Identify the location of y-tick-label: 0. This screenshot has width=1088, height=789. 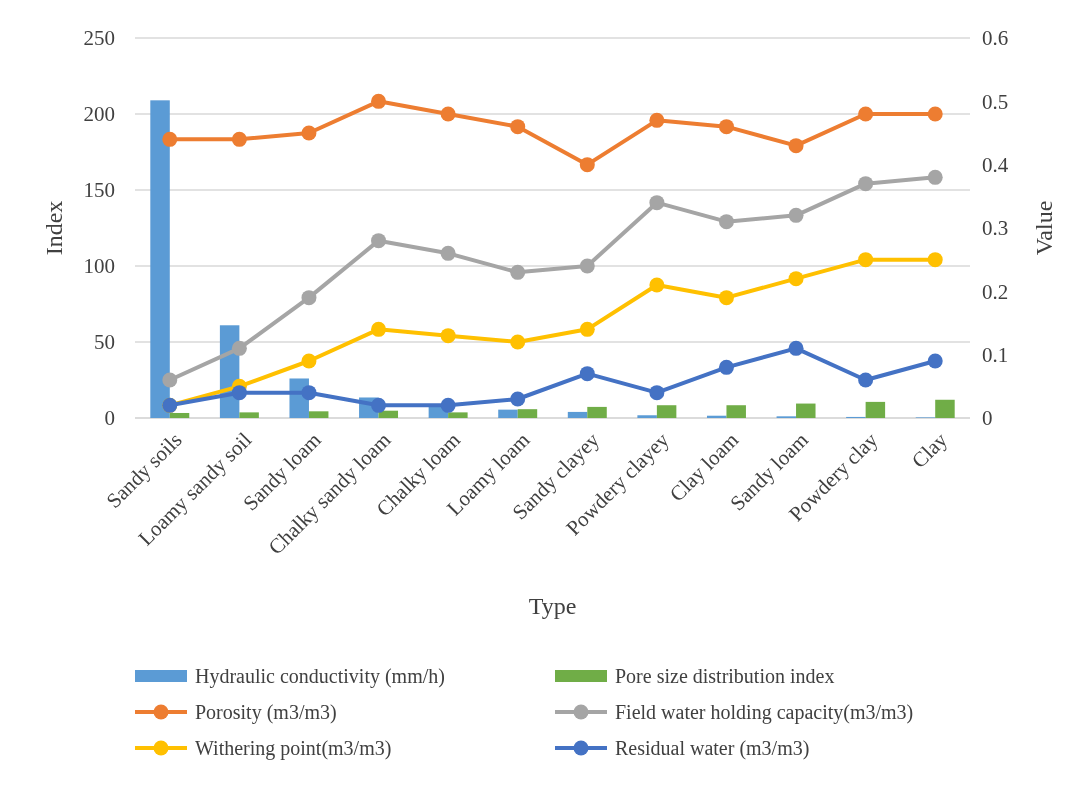
(109, 418).